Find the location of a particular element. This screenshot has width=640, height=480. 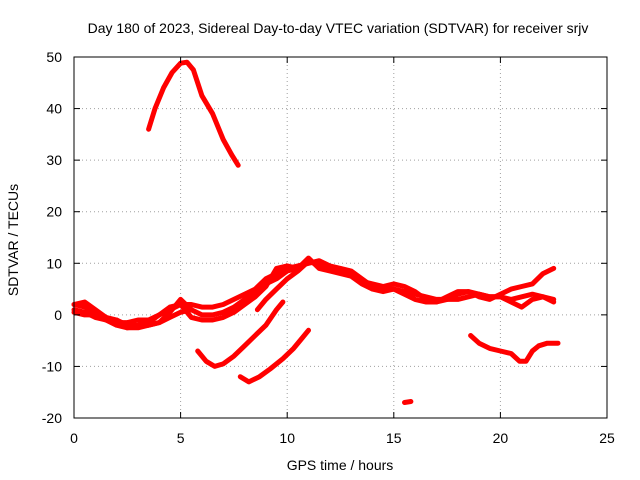

y-tick-label: 20 is located at coordinates (54, 212).